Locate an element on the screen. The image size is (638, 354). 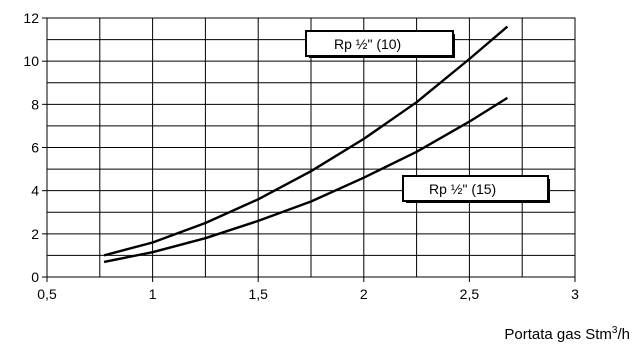
y-tick-label: 6 is located at coordinates (35, 148).